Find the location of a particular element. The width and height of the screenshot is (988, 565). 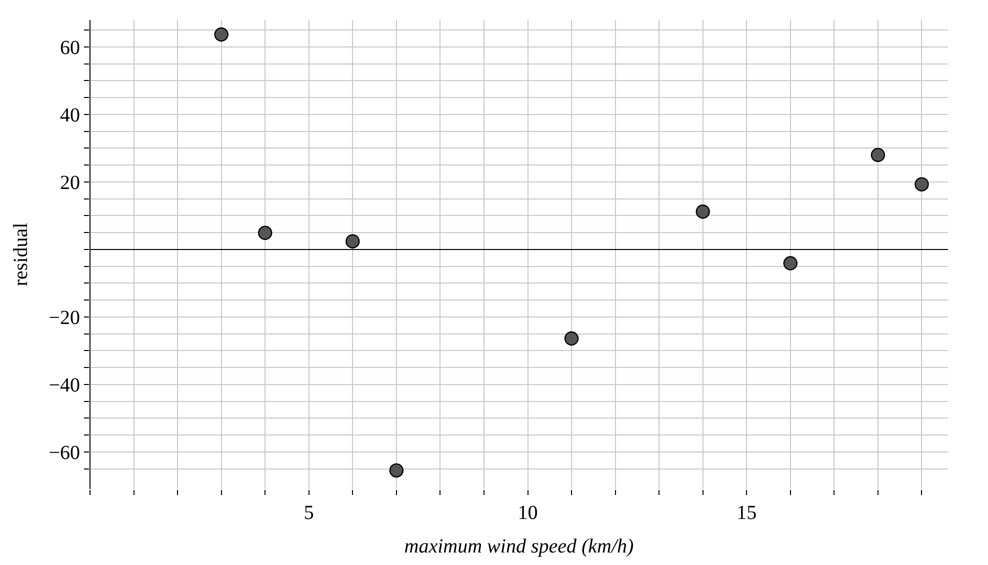

y-tick-label: −60 is located at coordinates (64, 453).